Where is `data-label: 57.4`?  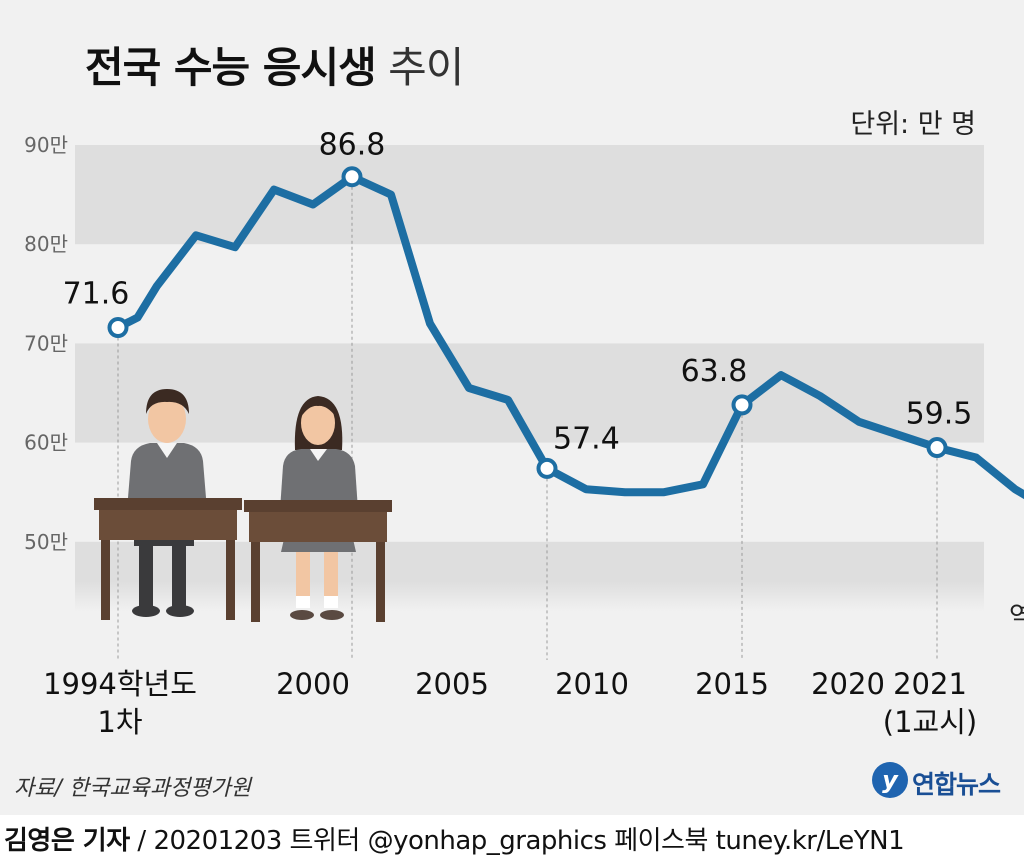 data-label: 57.4 is located at coordinates (586, 438).